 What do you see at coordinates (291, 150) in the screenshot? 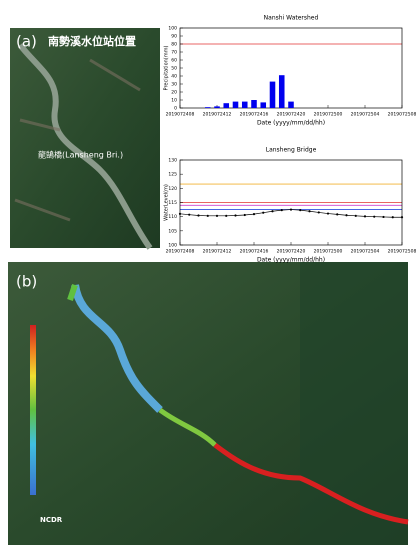
I see `chart-title: Lansheng Bridge` at bounding box center [291, 150].